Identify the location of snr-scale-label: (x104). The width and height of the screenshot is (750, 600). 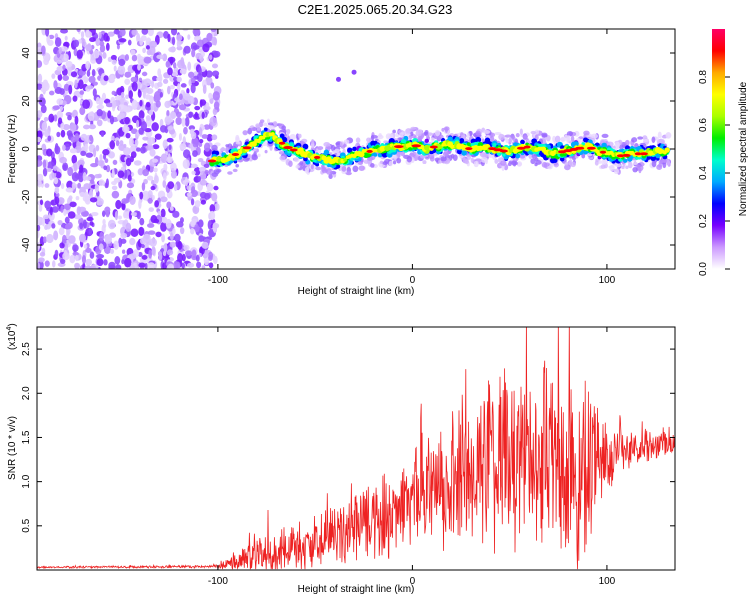
(12, 336).